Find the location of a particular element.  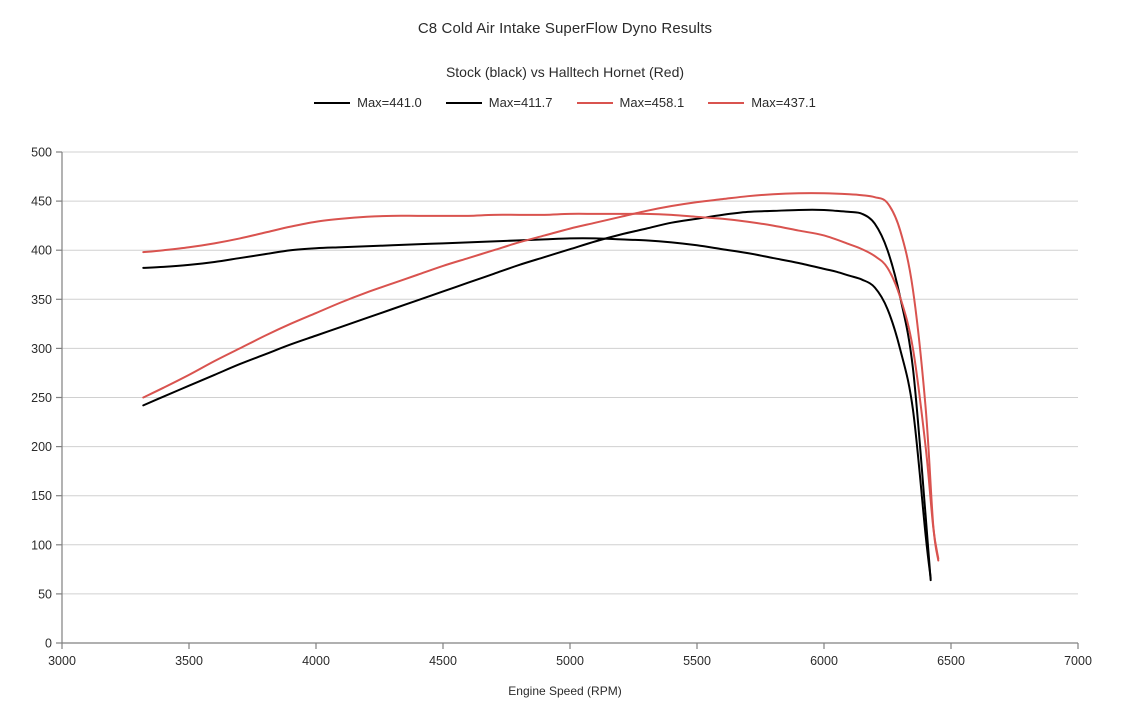

x-tick-label: 3500 is located at coordinates (189, 661).